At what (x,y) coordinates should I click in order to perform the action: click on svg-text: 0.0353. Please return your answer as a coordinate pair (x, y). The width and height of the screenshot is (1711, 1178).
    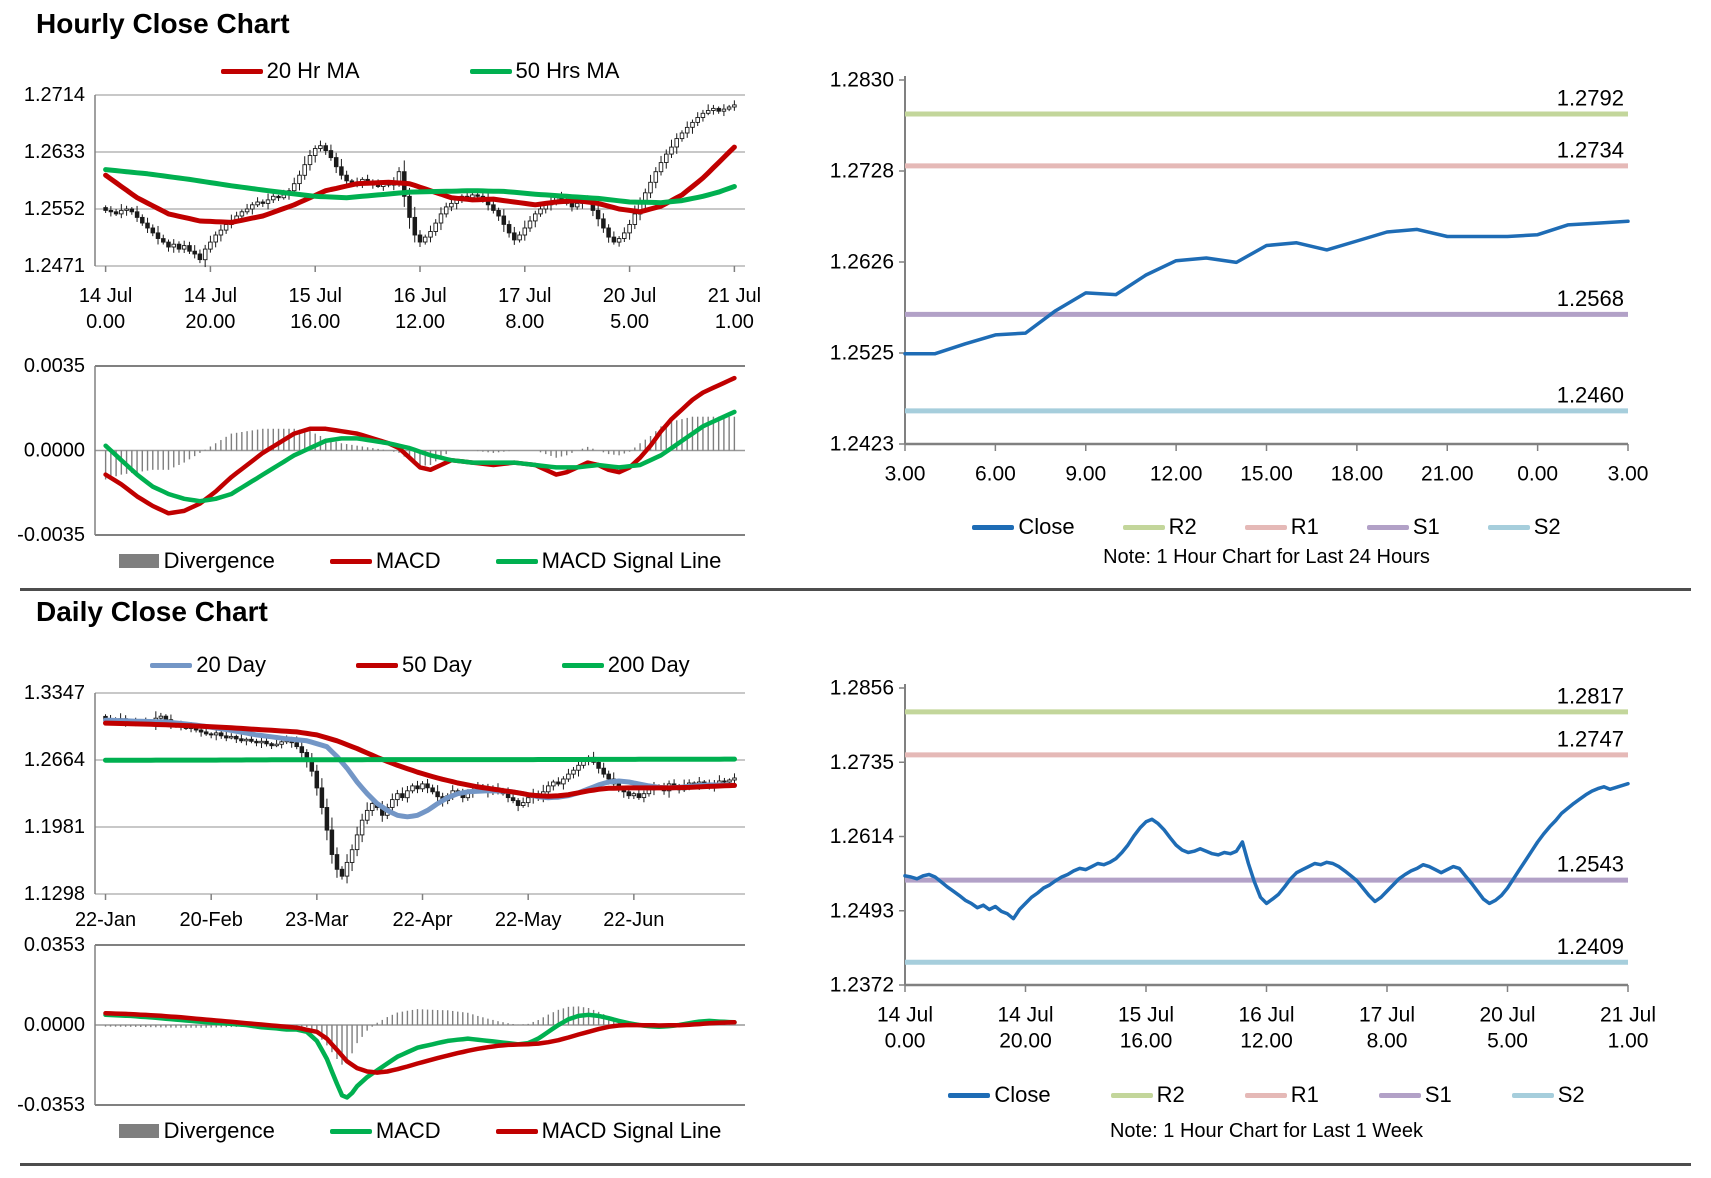
    Looking at the image, I should click on (54, 945).